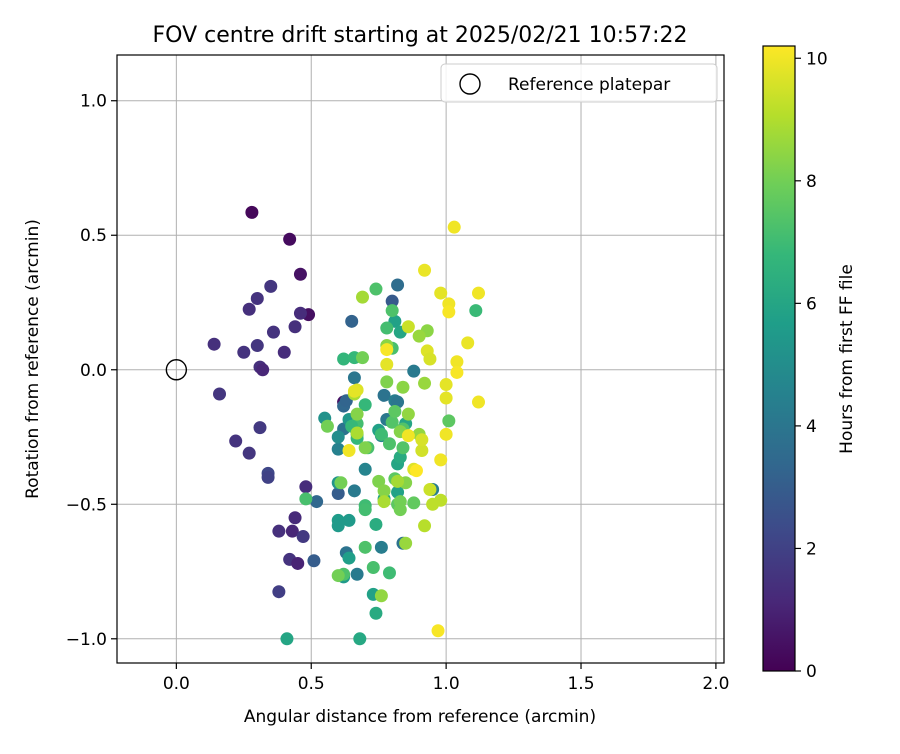  Describe the element at coordinates (176, 684) in the screenshot. I see `x-tick-label: 0.0` at that location.